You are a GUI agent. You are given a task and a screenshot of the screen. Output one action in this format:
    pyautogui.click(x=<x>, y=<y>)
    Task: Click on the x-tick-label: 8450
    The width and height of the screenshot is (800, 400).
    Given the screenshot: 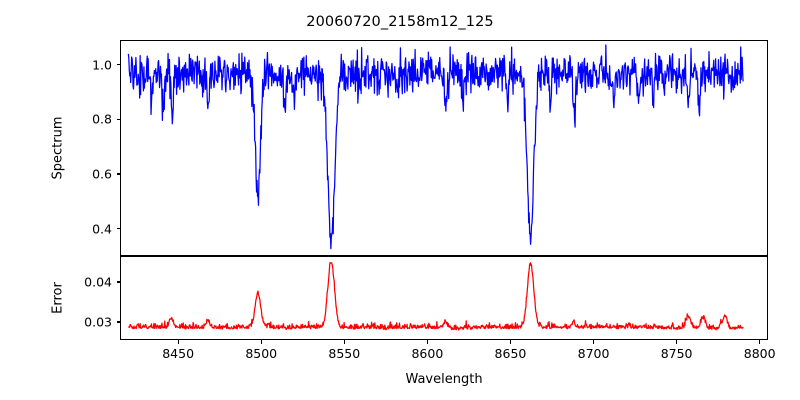 What is the action you would take?
    pyautogui.click(x=178, y=353)
    